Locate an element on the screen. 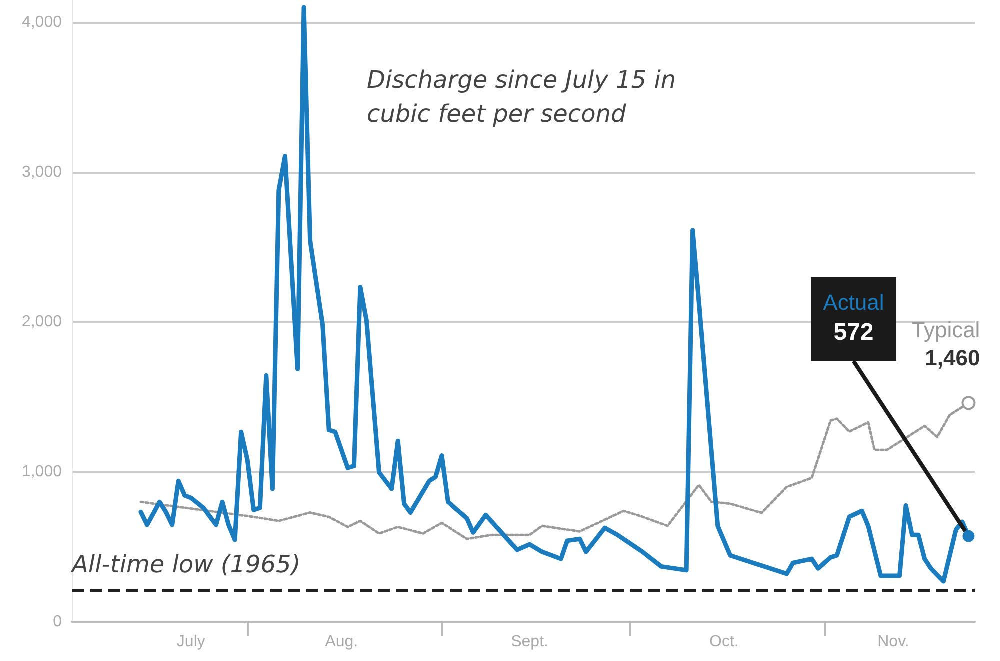 Image resolution: width=1000 pixels, height=661 pixels. x-tick-label: Sept. is located at coordinates (529, 642).